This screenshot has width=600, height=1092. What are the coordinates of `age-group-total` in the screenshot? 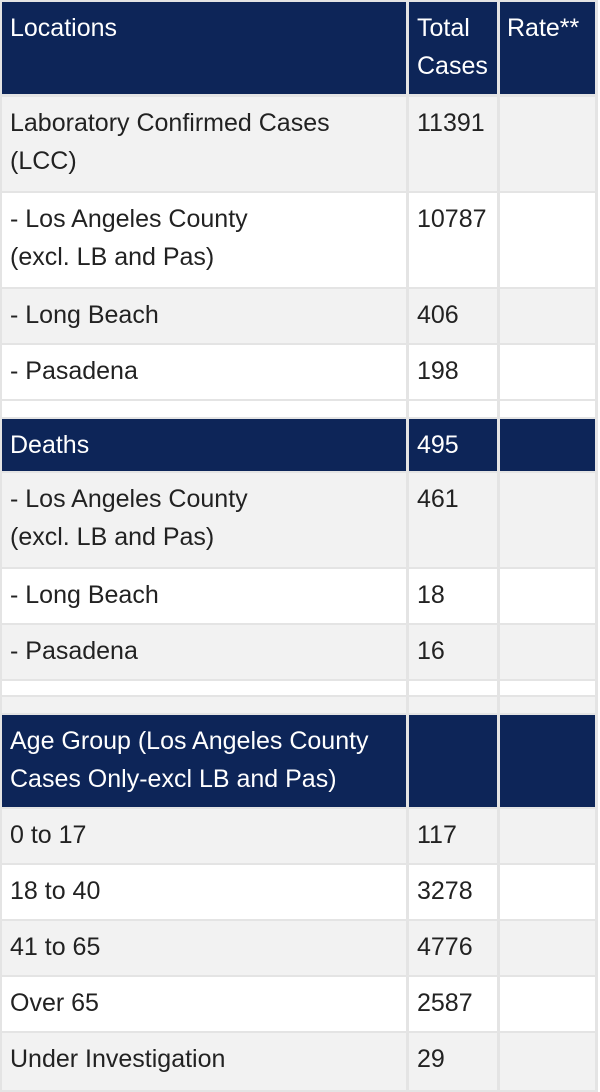 It's located at (453, 761).